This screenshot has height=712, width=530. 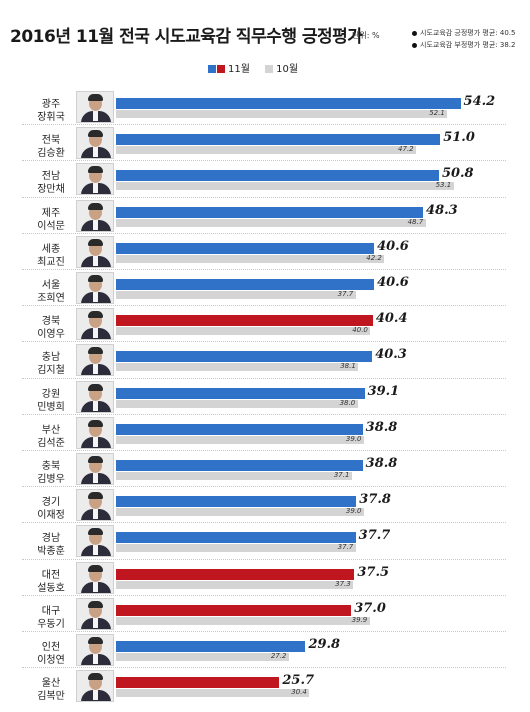 What do you see at coordinates (51, 430) in the screenshot?
I see `region-label: 부산` at bounding box center [51, 430].